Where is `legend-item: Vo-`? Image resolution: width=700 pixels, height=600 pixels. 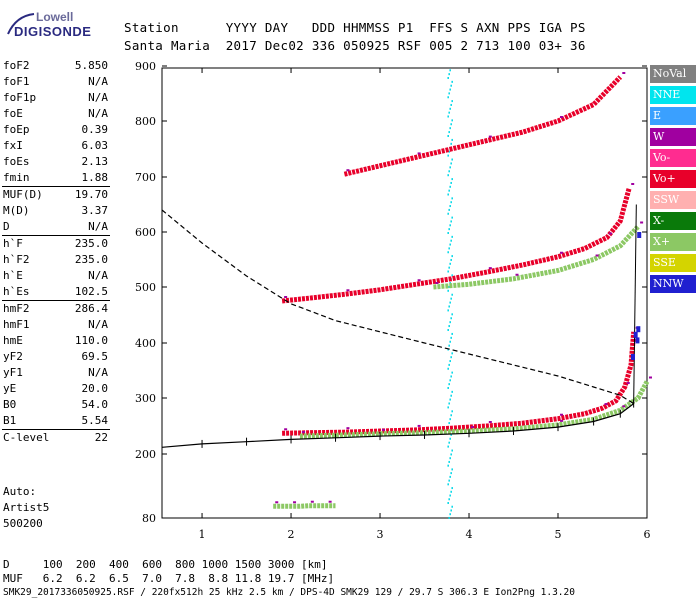
legend-item: Vo- is located at coordinates (673, 158).